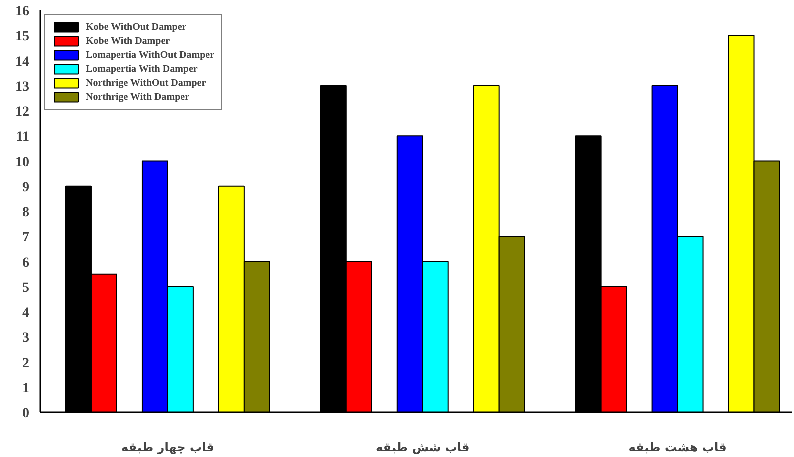 This screenshot has width=794, height=457. I want to click on y-tick-label: 5, so click(26, 288).